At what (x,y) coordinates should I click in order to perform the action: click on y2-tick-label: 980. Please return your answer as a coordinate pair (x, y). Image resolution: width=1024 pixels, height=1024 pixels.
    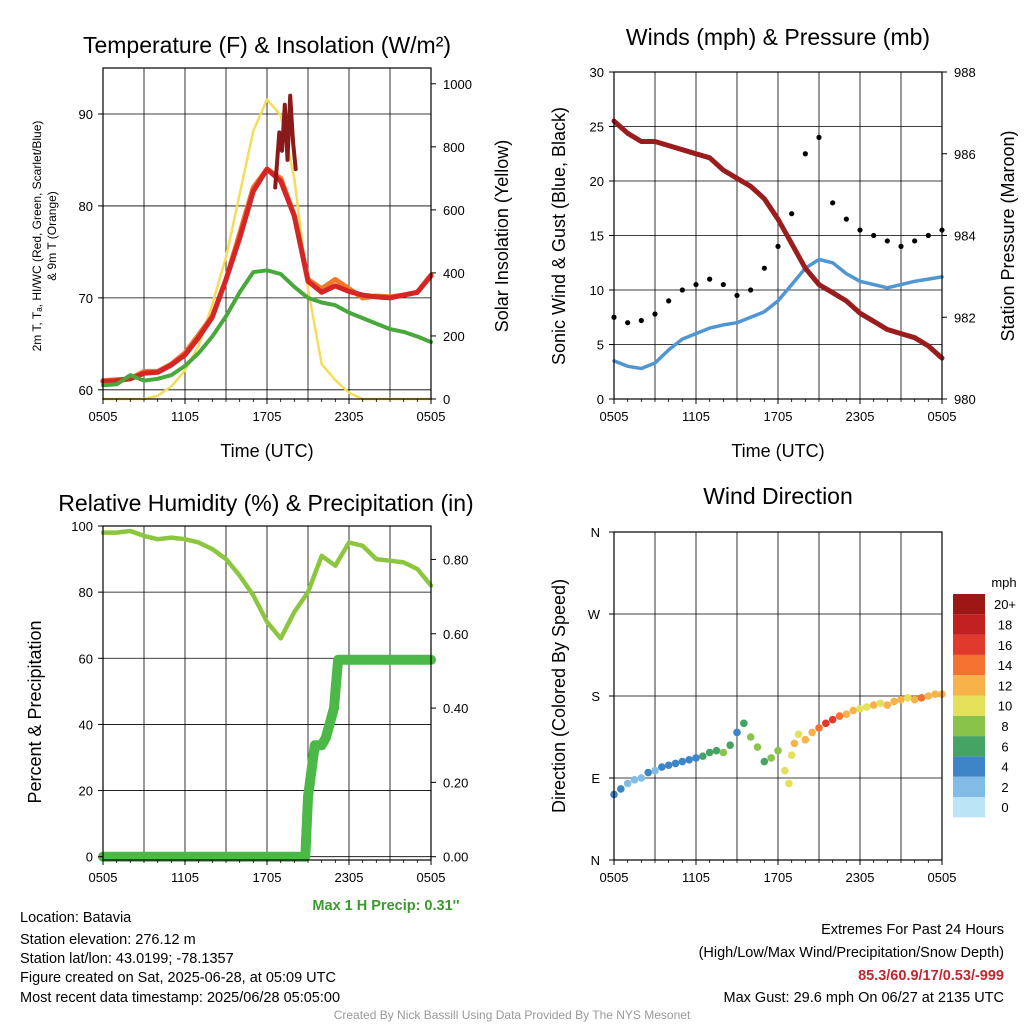
    Looking at the image, I should click on (965, 399).